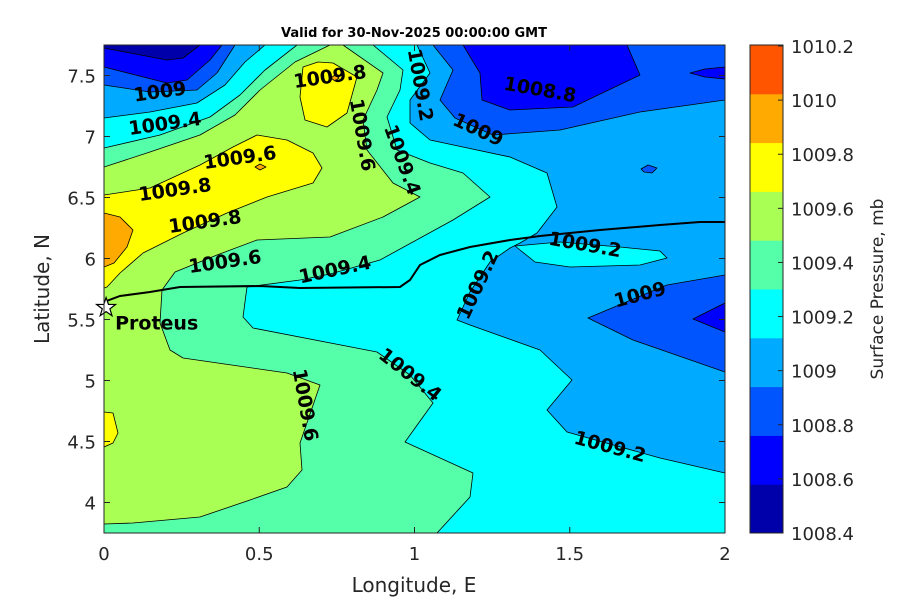 This screenshot has width=900, height=600. I want to click on y-tick-label: 6.5, so click(81, 199).